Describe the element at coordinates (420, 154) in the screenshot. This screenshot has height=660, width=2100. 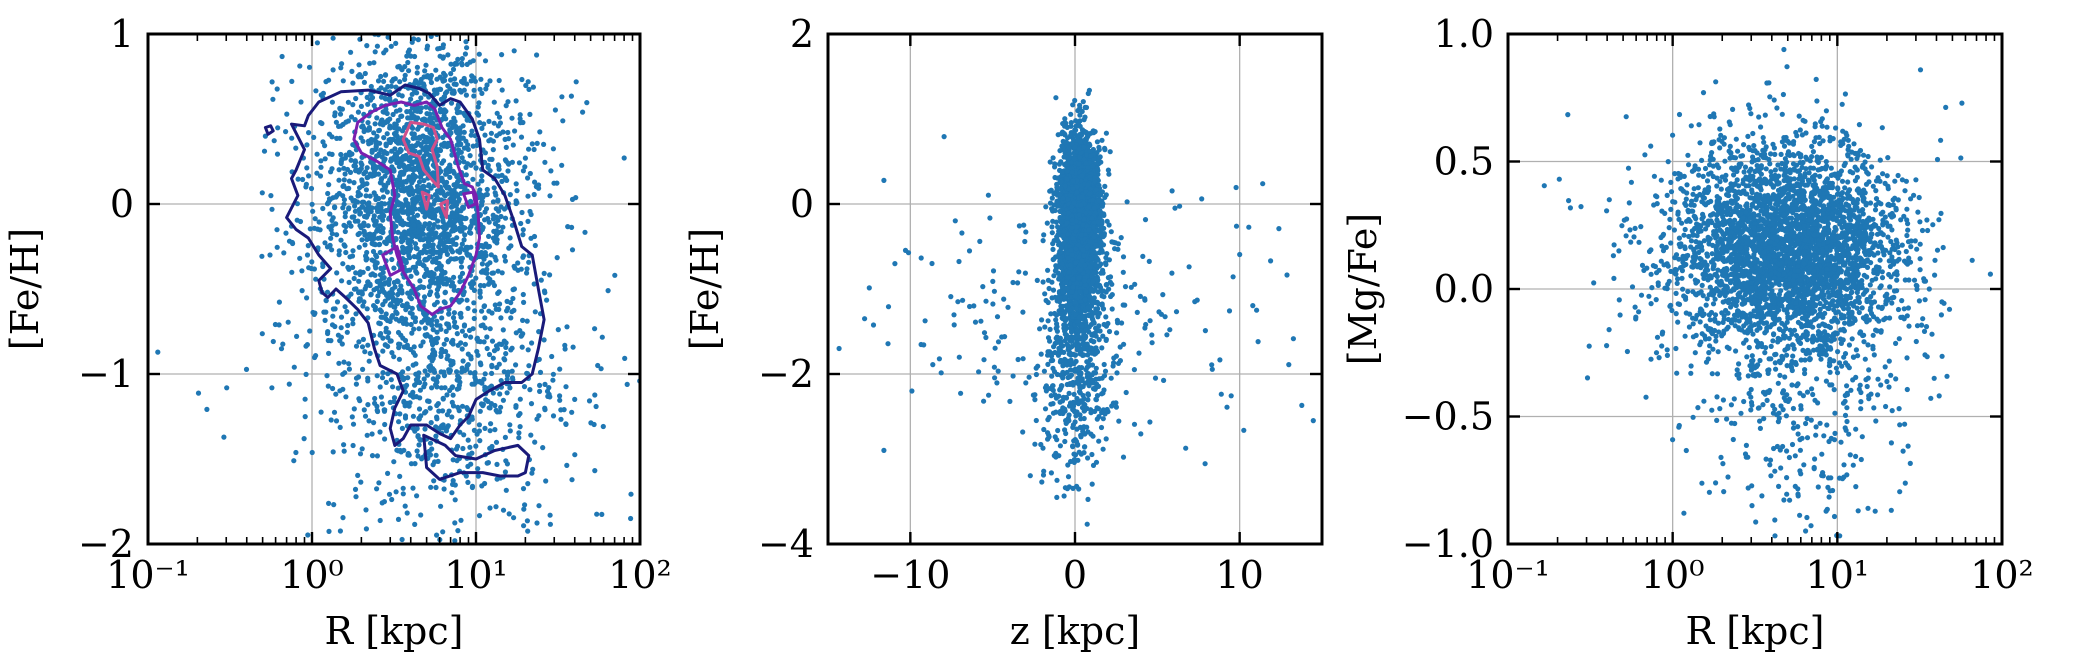
I see `contour-line` at that location.